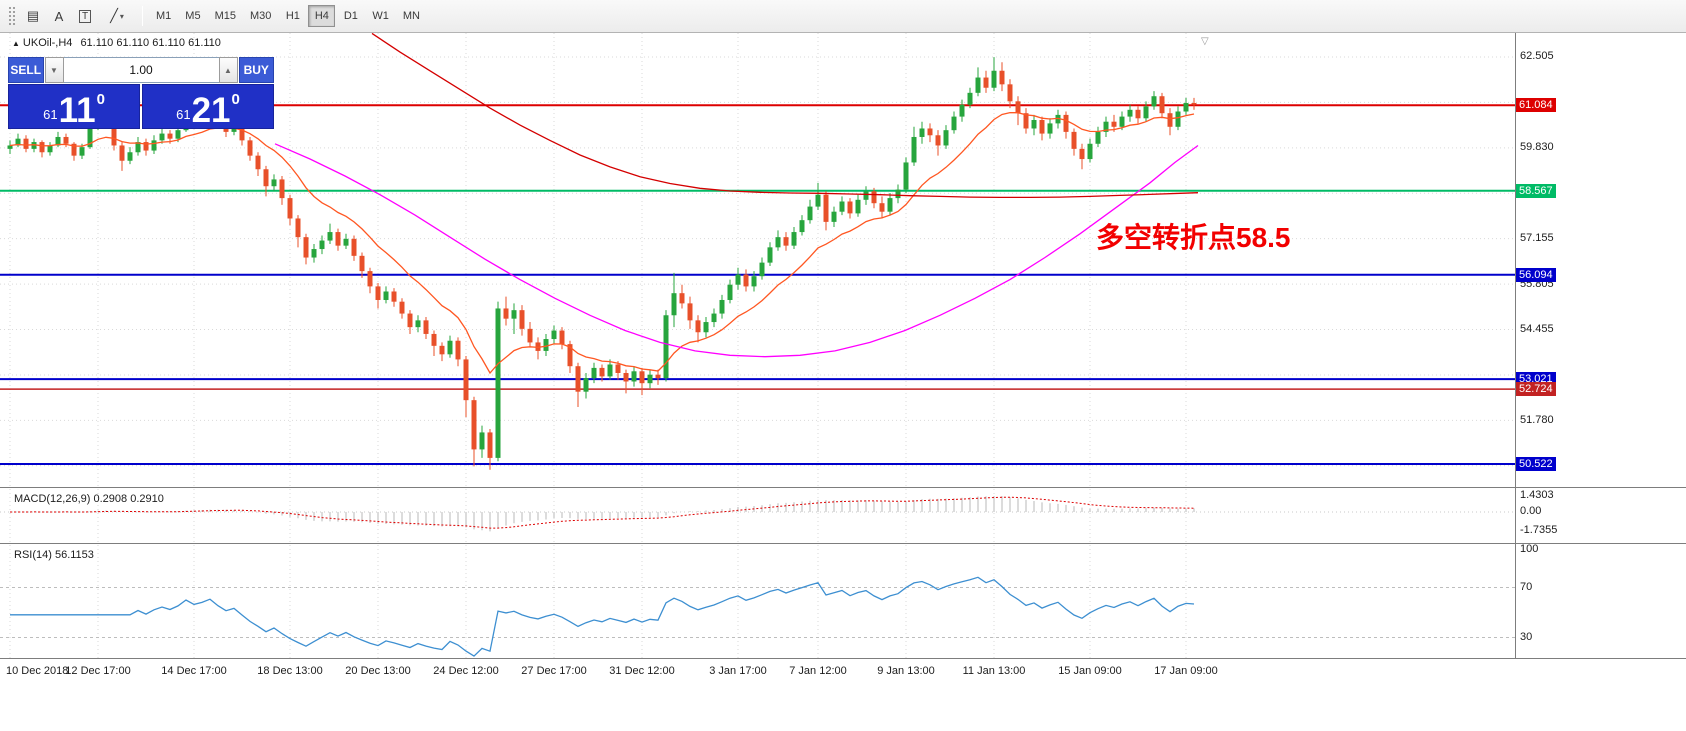 Image resolution: width=1686 pixels, height=731 pixels. Describe the element at coordinates (37, 671) in the screenshot. I see `time-axis-label: 10 Dec 2018` at that location.